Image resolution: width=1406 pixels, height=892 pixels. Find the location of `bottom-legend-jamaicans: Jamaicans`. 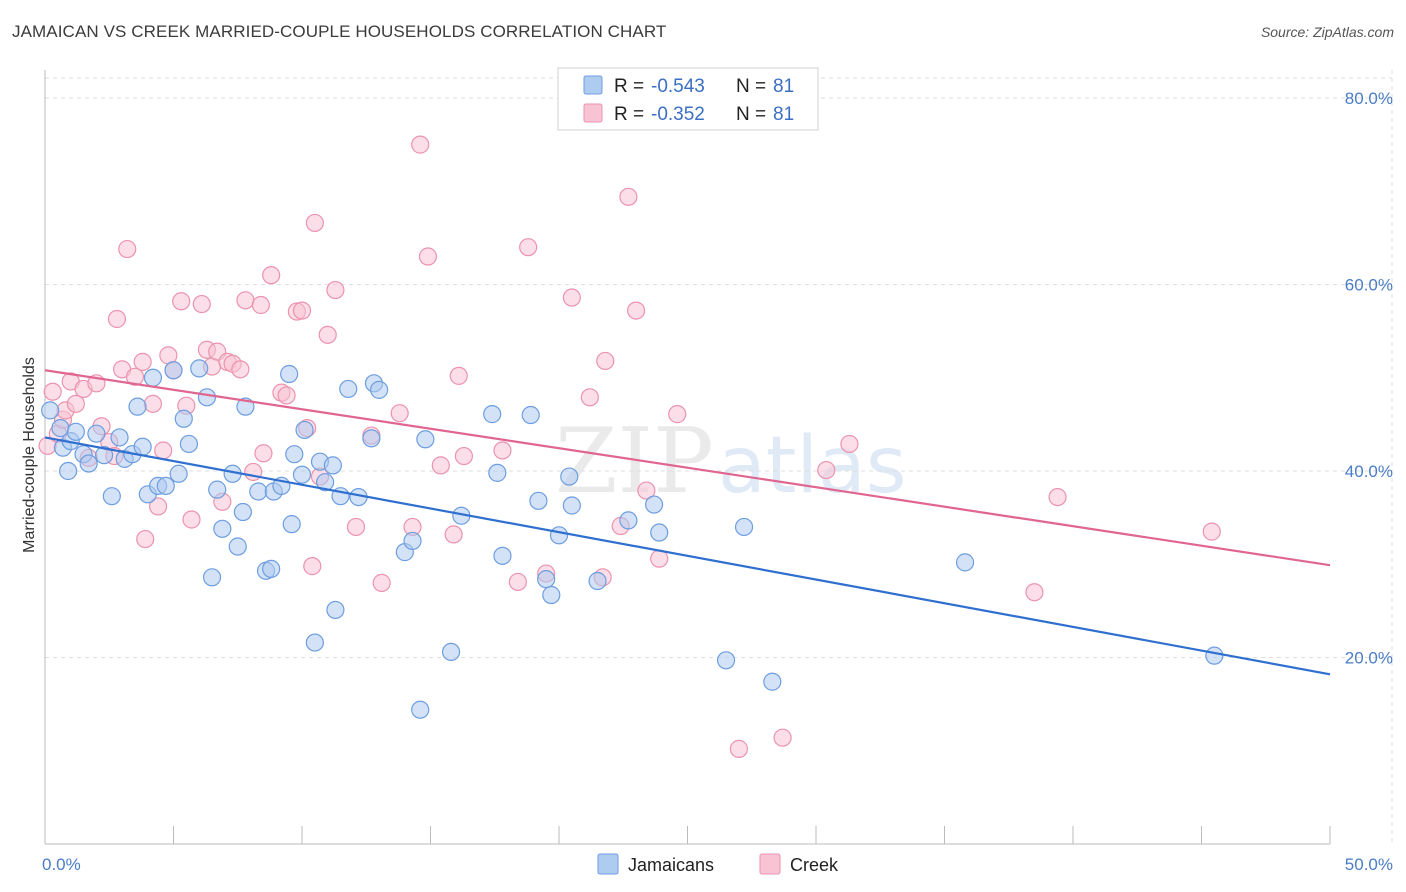

bottom-legend-jamaicans: Jamaicans is located at coordinates (671, 865).